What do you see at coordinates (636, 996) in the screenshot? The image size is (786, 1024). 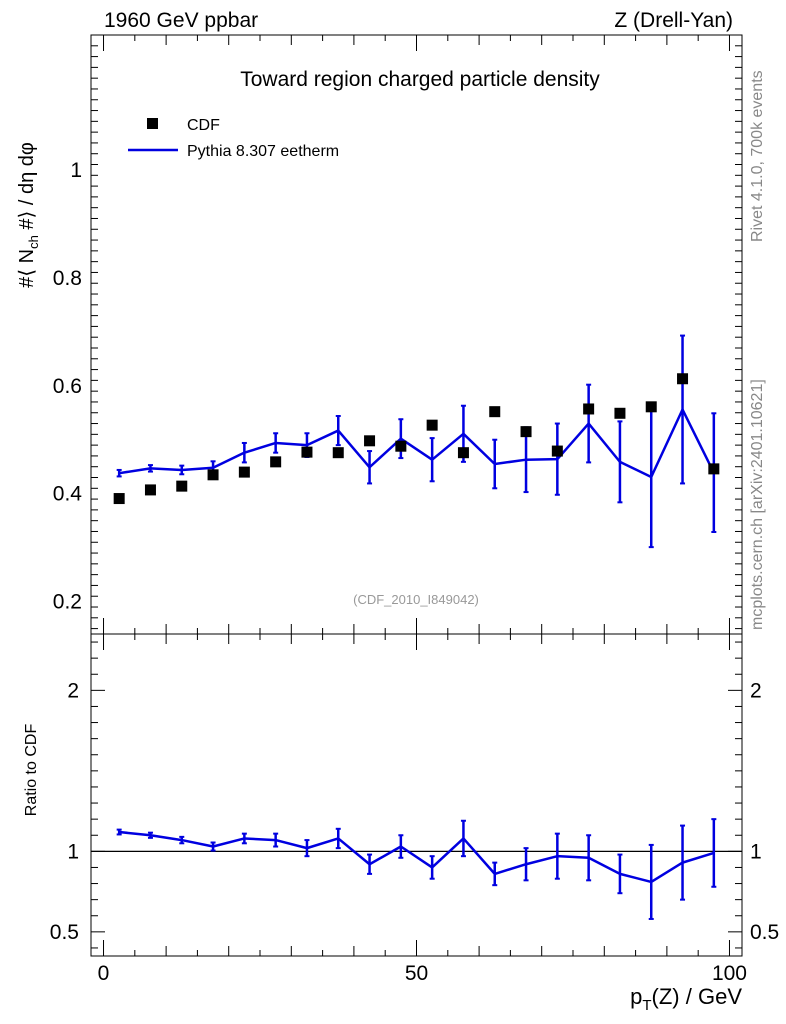 I see `x-axis-label-main: p` at bounding box center [636, 996].